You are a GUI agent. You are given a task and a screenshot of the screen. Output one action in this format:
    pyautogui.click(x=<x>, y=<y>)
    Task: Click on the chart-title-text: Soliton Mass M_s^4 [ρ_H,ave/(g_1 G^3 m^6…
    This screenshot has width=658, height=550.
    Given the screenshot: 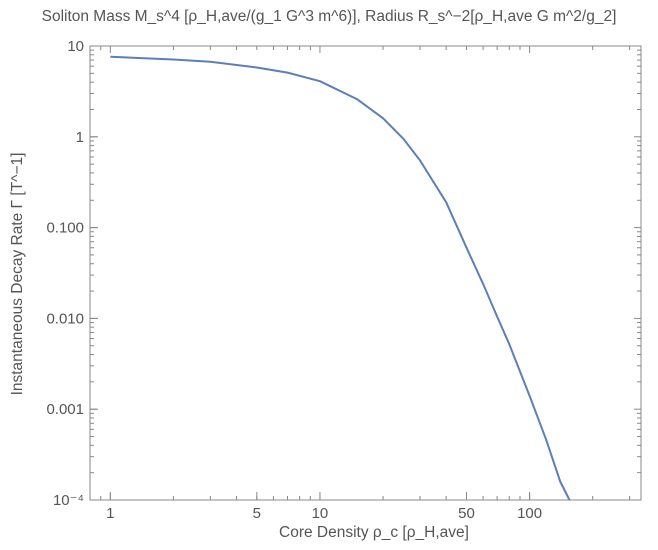 What is the action you would take?
    pyautogui.click(x=329, y=16)
    